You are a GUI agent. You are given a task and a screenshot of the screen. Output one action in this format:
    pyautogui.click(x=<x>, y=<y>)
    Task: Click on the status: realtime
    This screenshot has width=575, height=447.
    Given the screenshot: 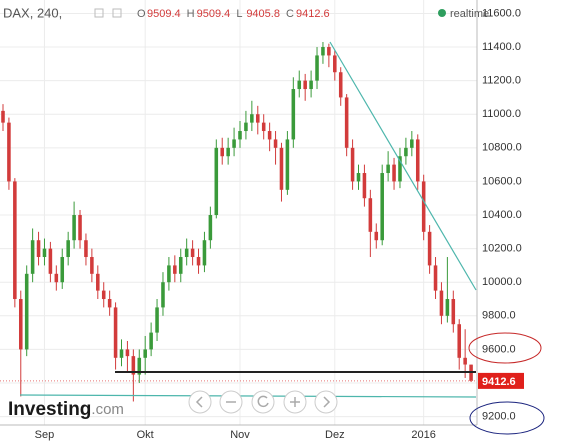 What is the action you would take?
    pyautogui.click(x=469, y=14)
    